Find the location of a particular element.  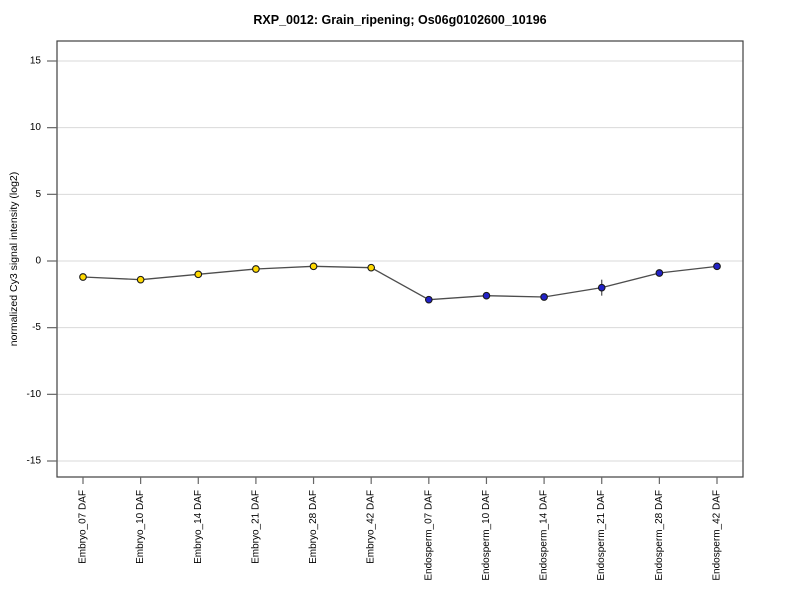

series-line is located at coordinates (400, 283).